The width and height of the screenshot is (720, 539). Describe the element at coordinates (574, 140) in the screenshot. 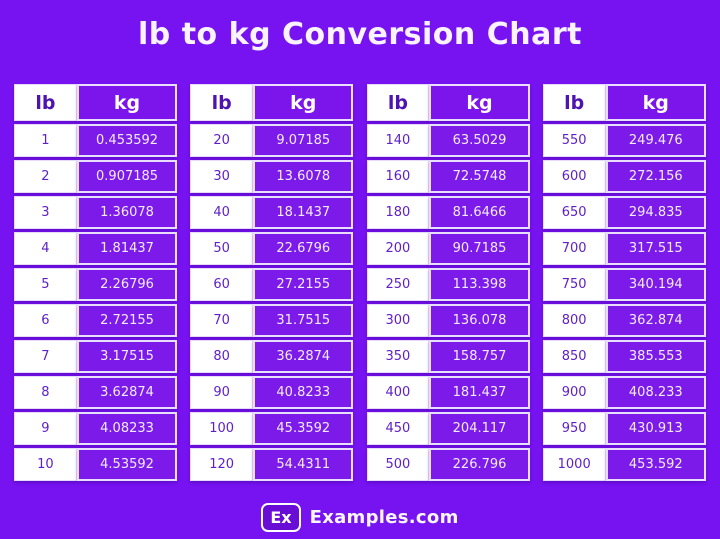

I see `lb-value-cell: 550` at that location.